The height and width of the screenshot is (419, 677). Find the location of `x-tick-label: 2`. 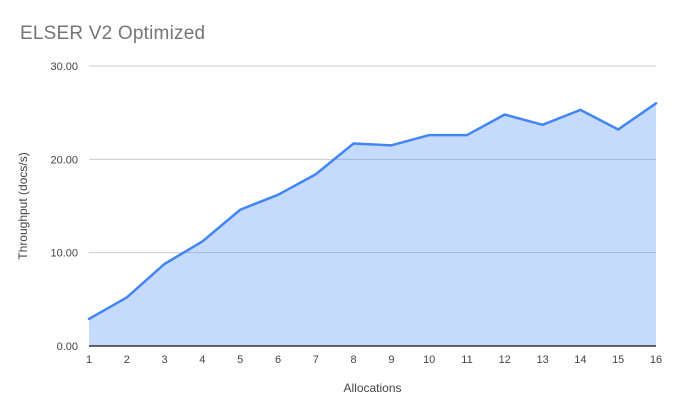

x-tick-label: 2 is located at coordinates (127, 360).